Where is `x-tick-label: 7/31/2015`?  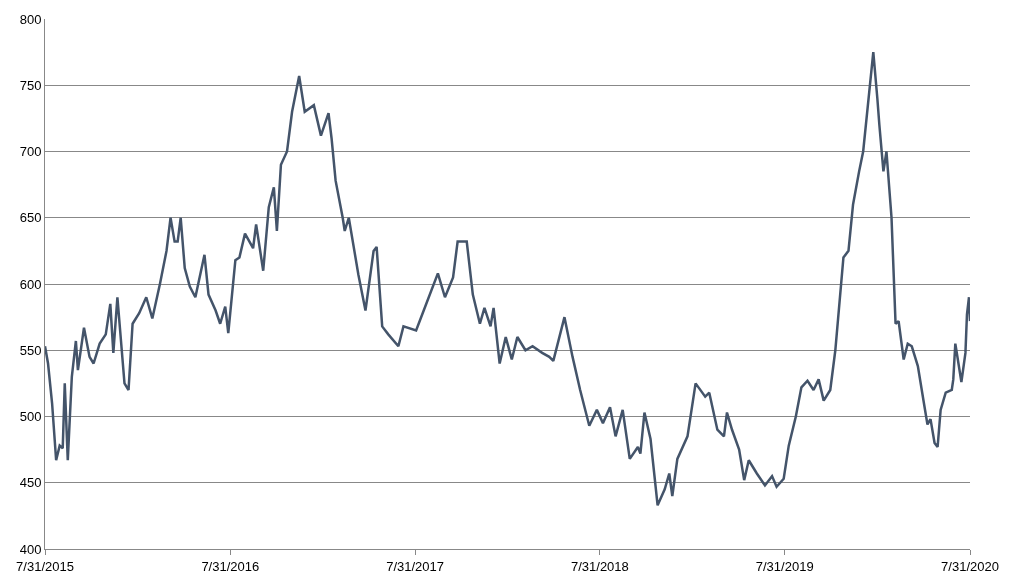 x-tick-label: 7/31/2015 is located at coordinates (45, 566).